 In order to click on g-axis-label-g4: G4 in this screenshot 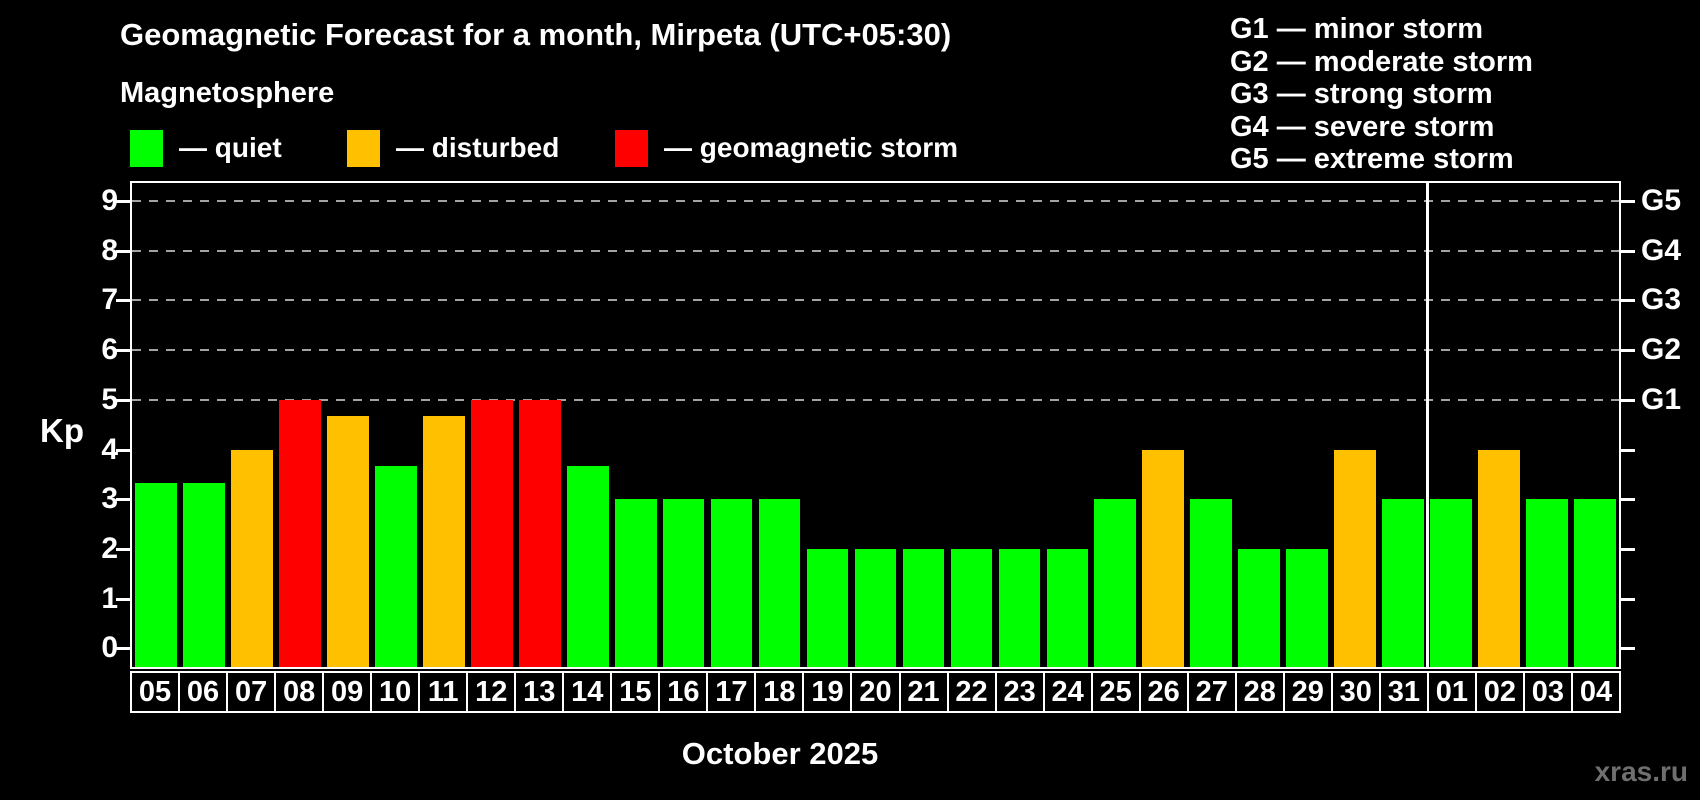, I will do `click(1661, 250)`.